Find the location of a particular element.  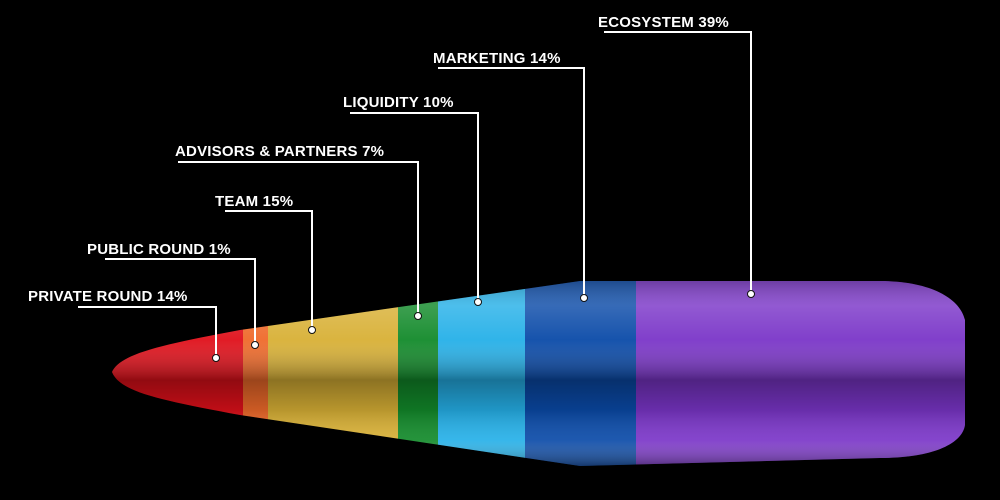

label-private-round: PRIVATE ROUND 14% is located at coordinates (108, 296).